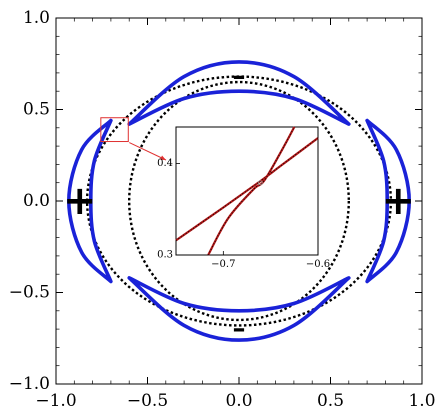 This screenshot has width=436, height=414. I want to click on inset-x-tick-label: −0.7, so click(223, 264).